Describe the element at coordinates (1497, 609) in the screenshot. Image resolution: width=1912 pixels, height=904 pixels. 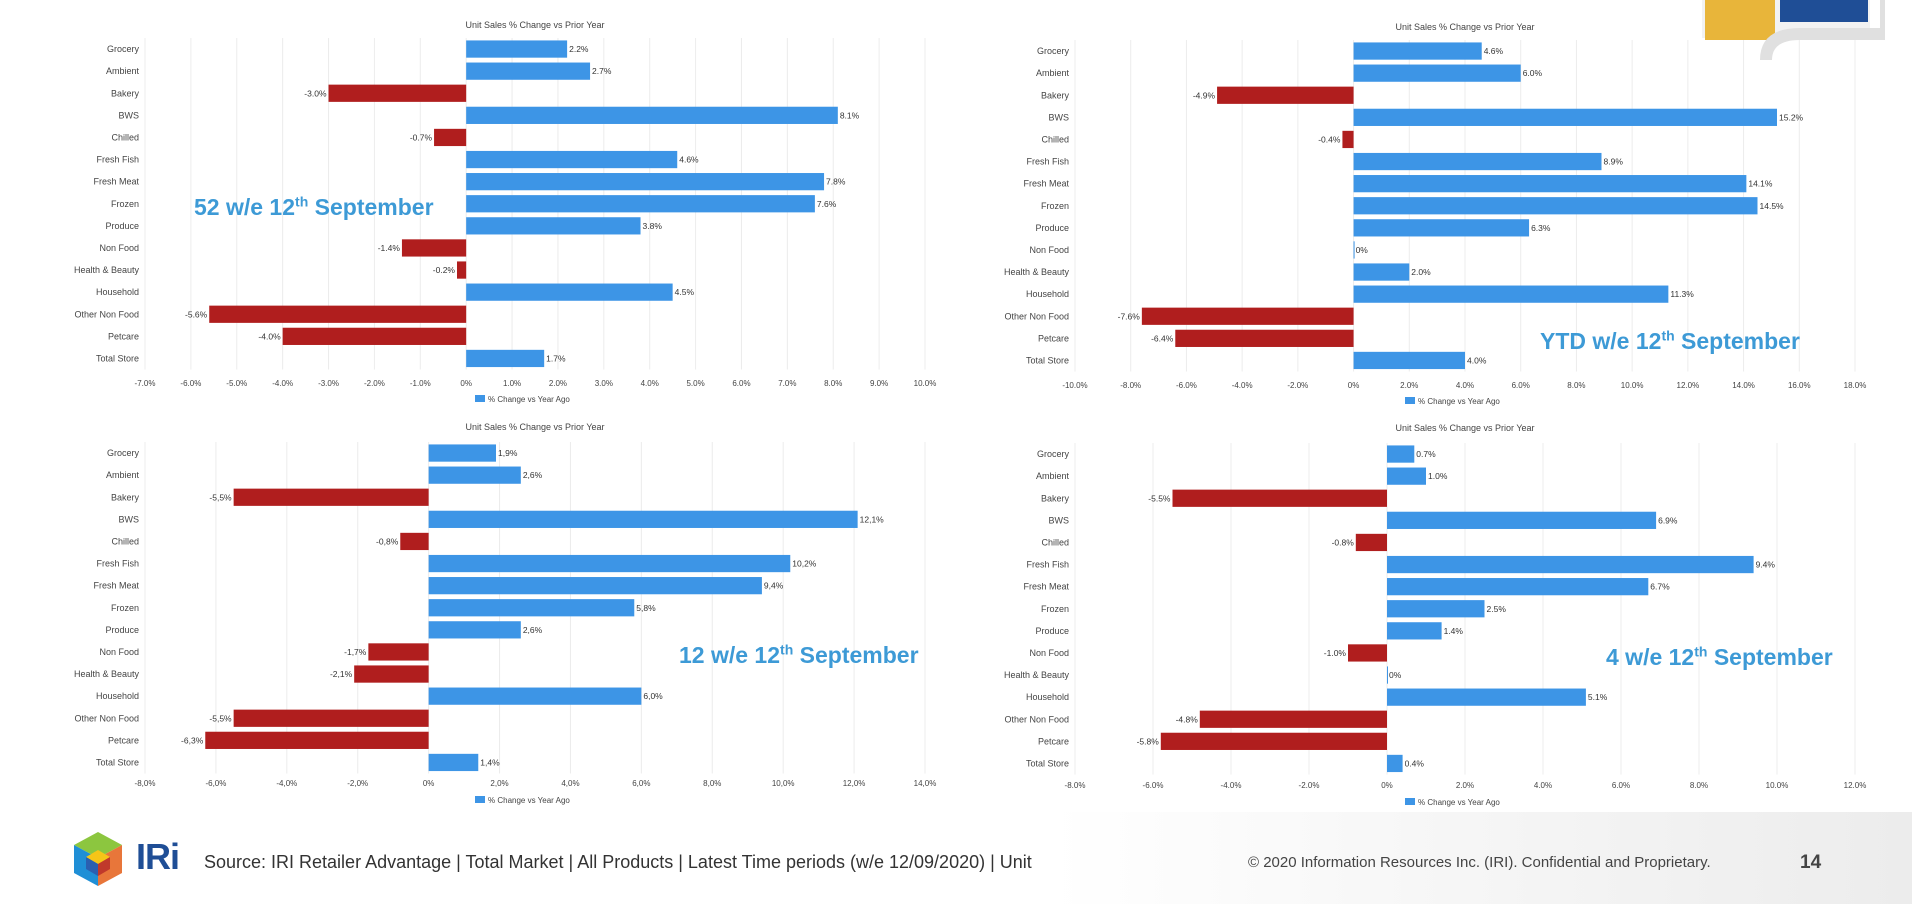
I see `data-label: 2.5%` at that location.